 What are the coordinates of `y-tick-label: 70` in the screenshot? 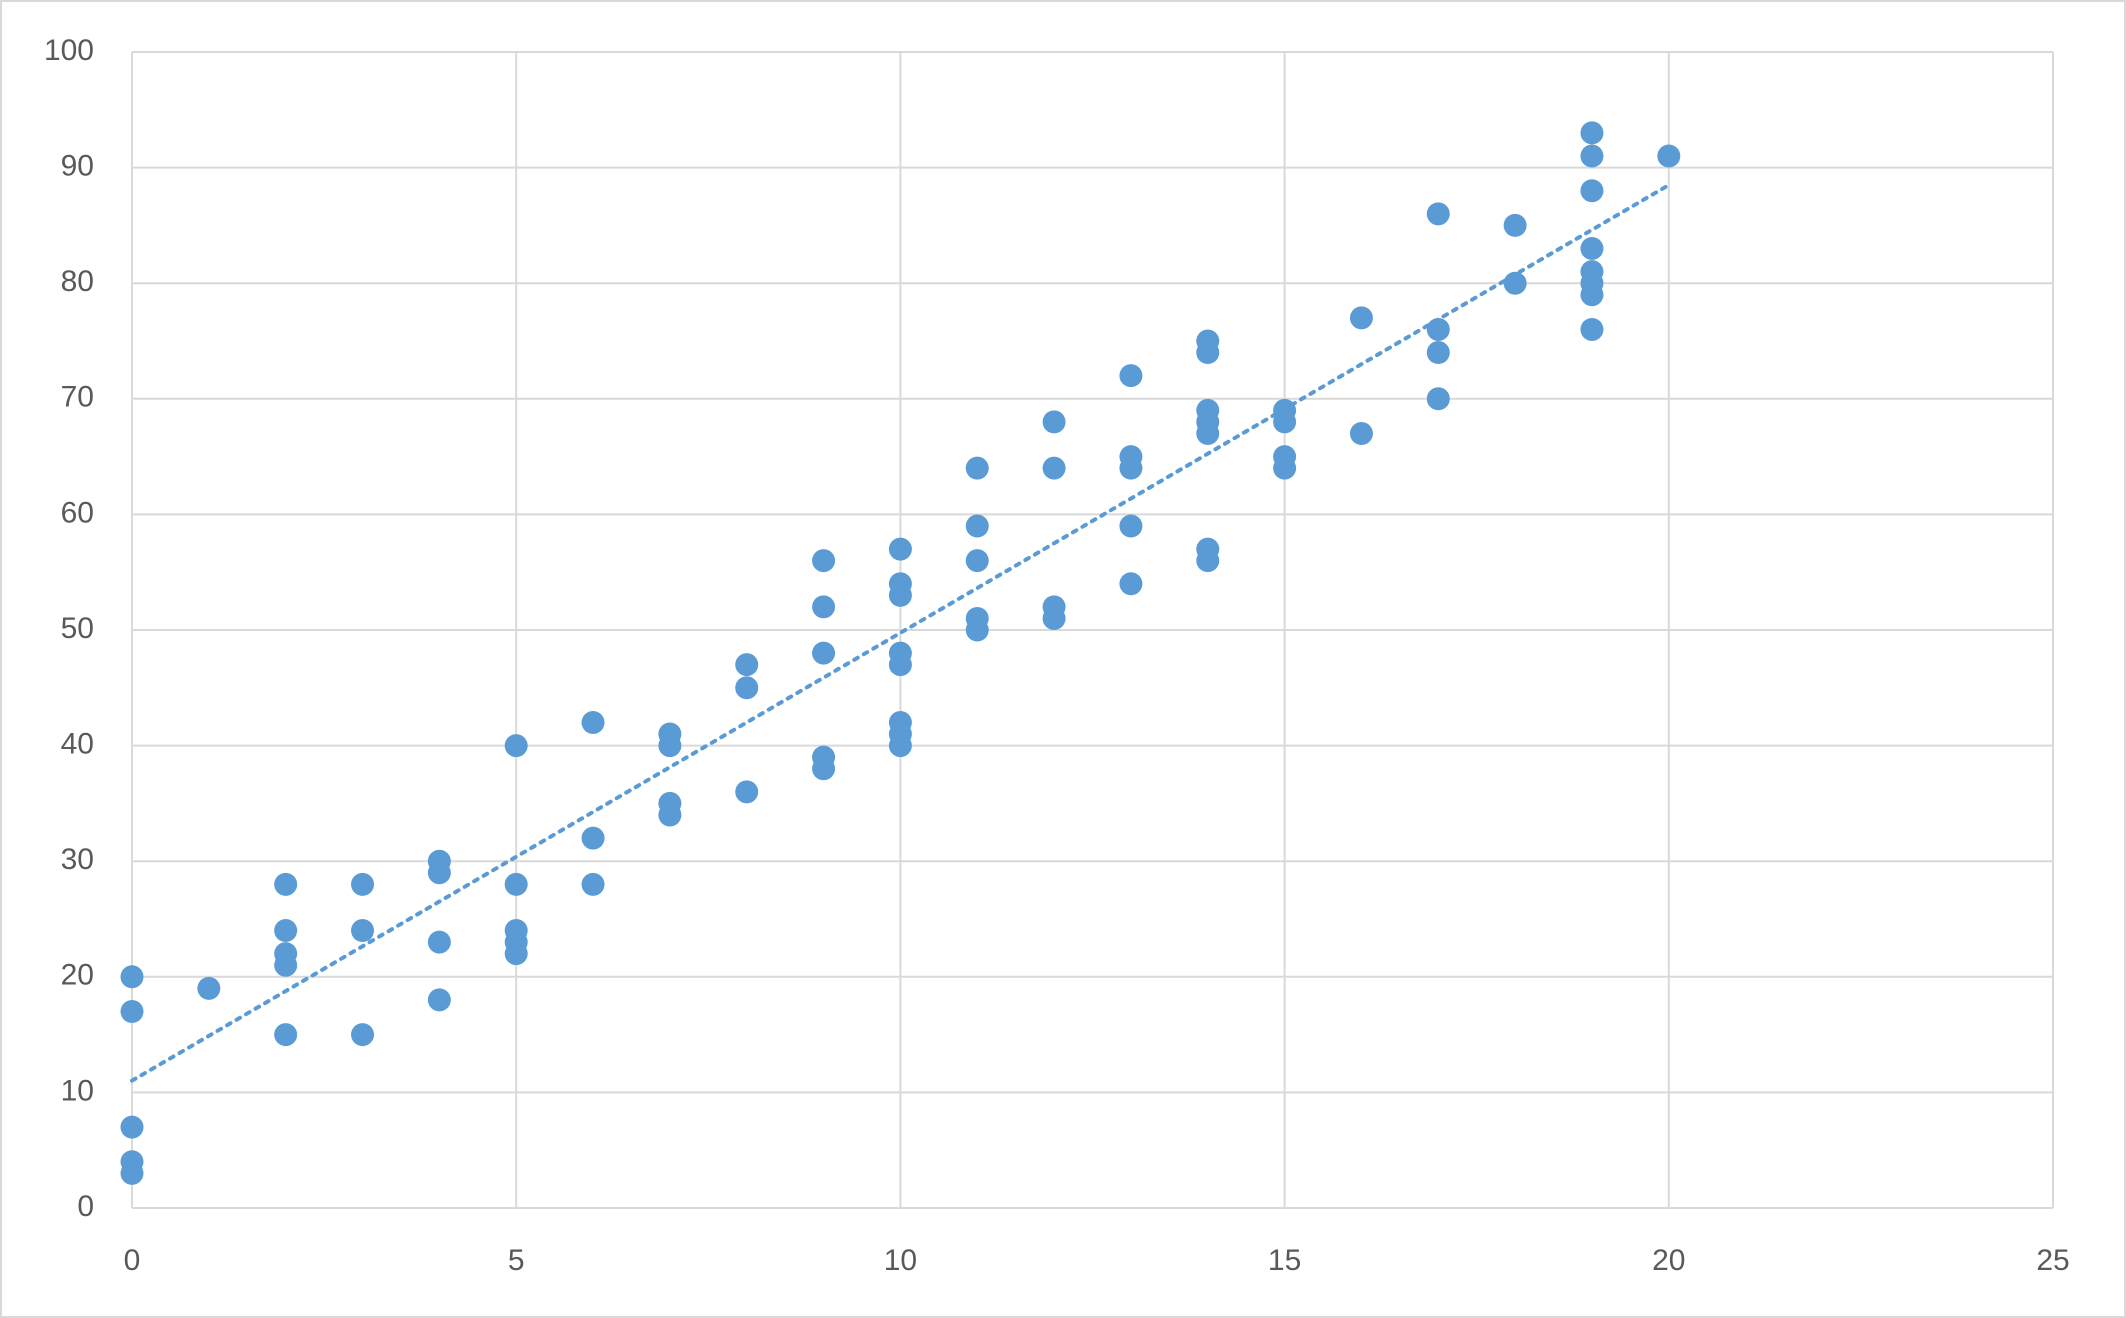 It's located at (77, 397).